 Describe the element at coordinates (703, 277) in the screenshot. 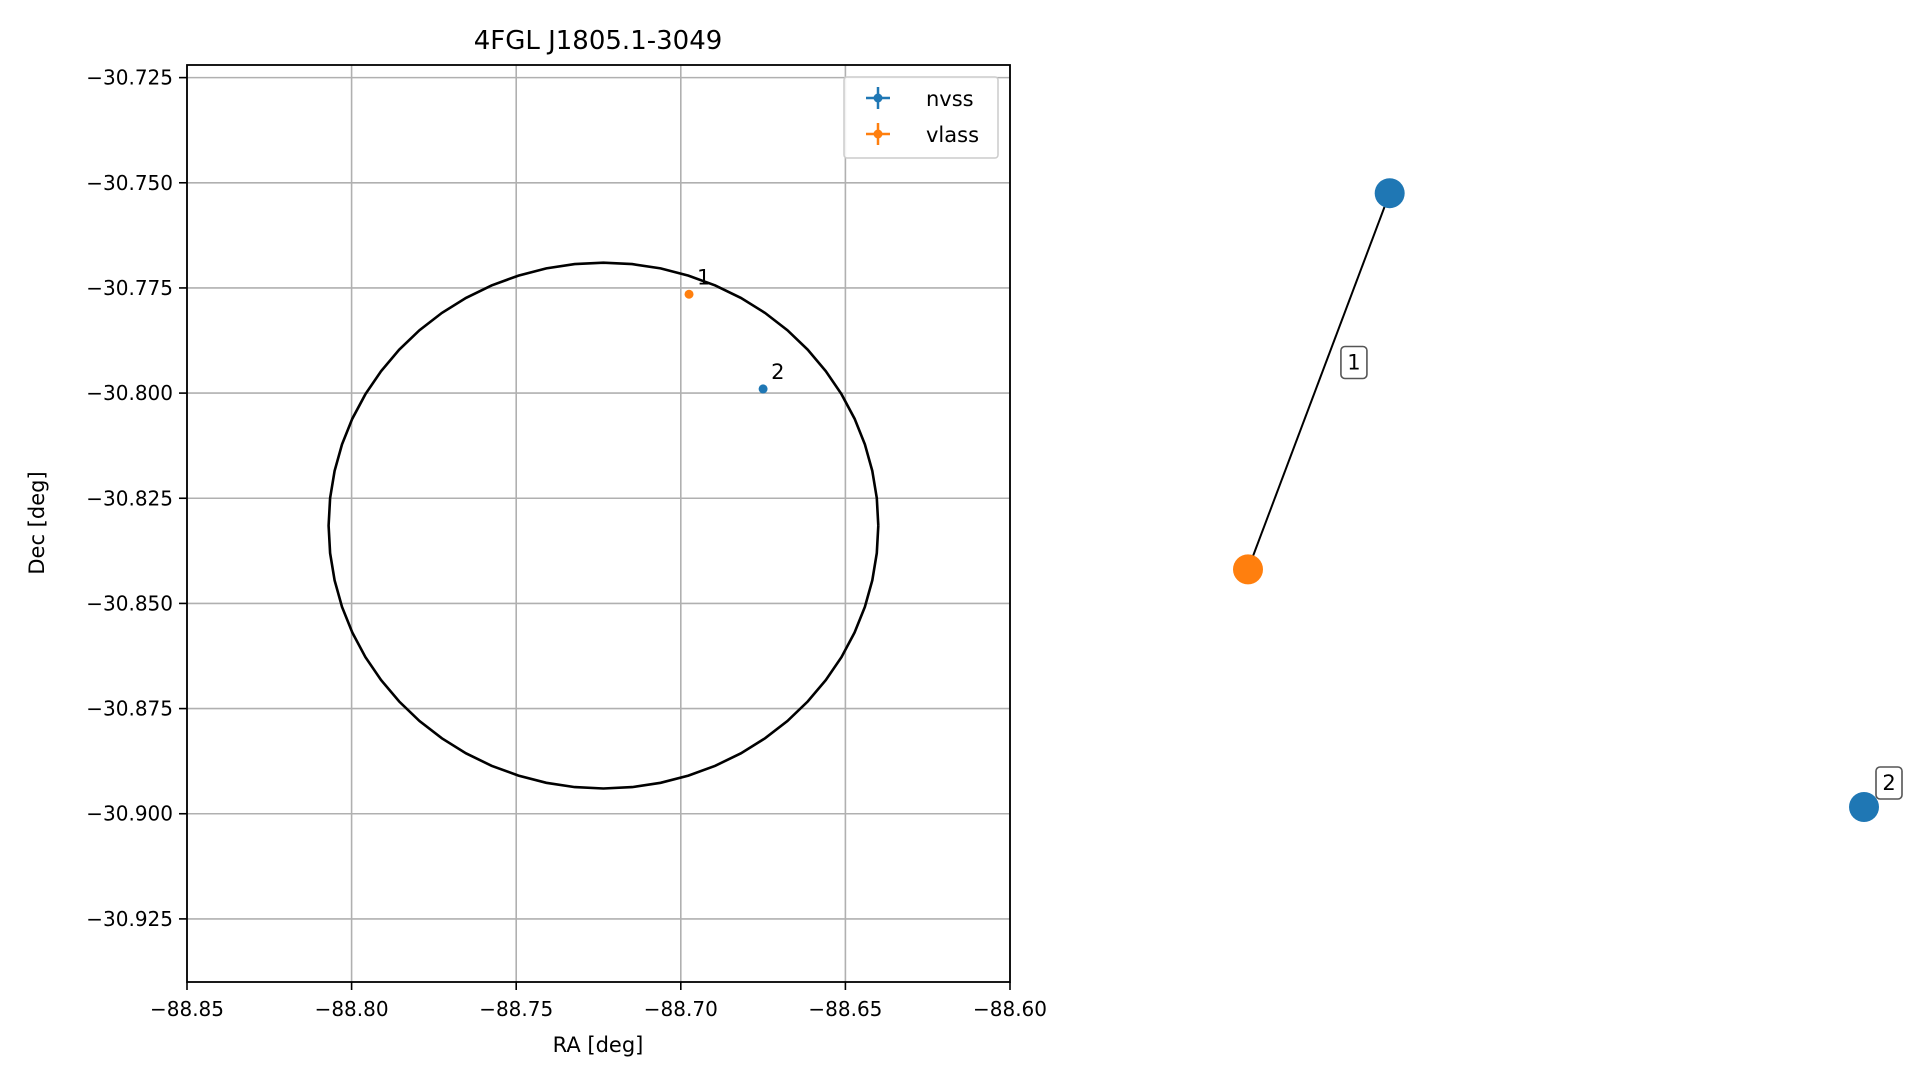

I see `point-label: 1` at that location.